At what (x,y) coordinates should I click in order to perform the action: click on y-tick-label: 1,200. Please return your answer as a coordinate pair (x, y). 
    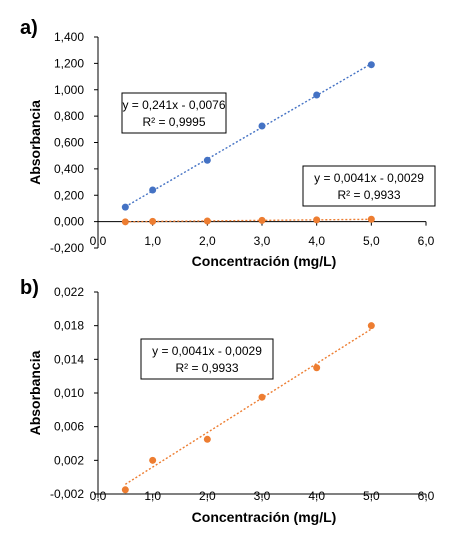
    Looking at the image, I should click on (69, 63).